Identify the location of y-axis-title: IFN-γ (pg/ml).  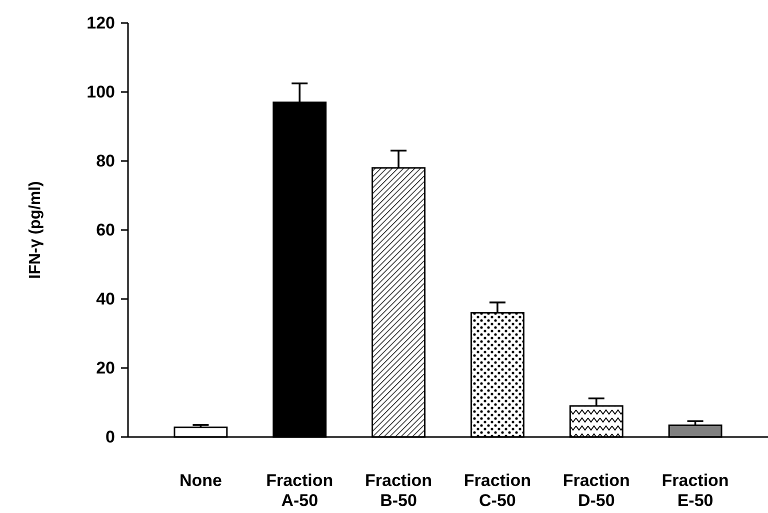
(35, 230).